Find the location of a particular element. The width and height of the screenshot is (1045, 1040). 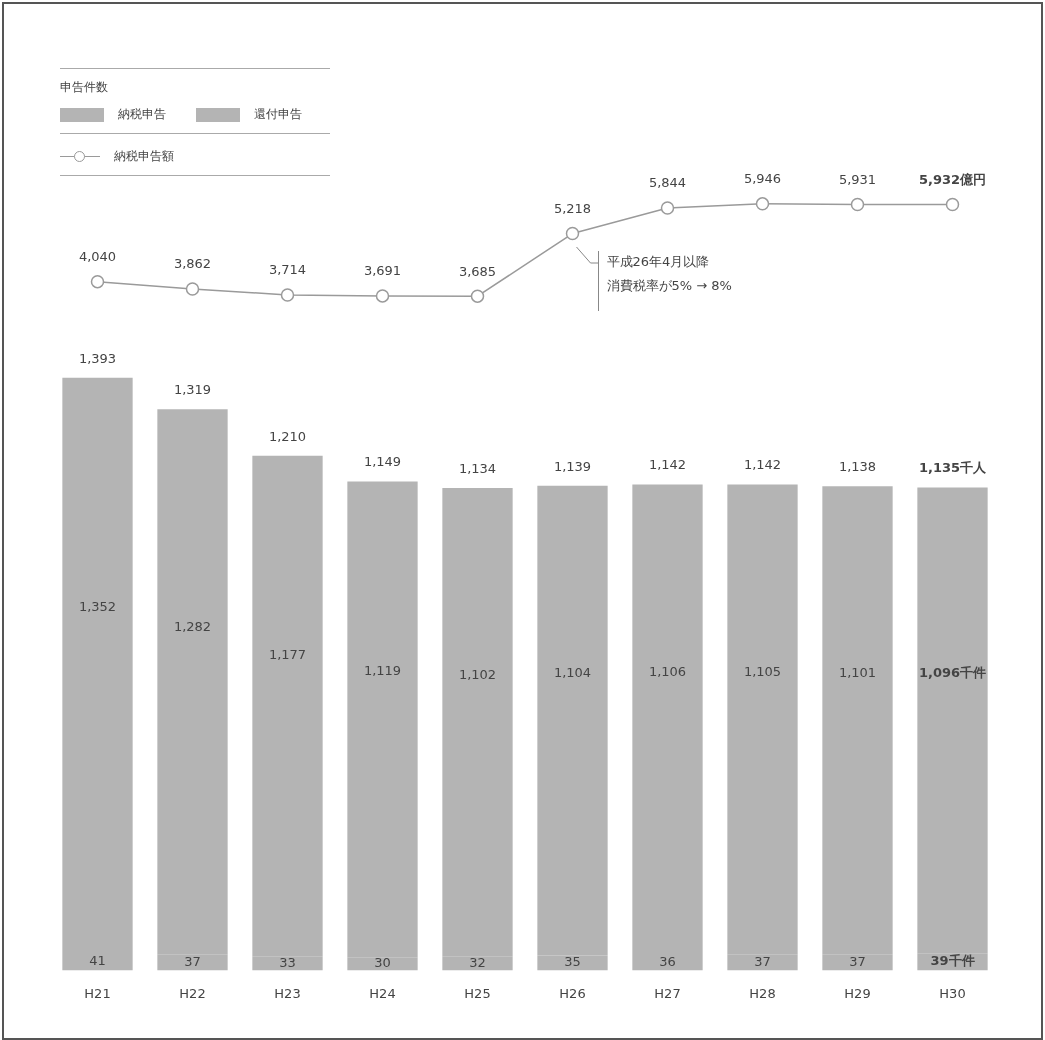

data-label: 5,218 is located at coordinates (572, 208).